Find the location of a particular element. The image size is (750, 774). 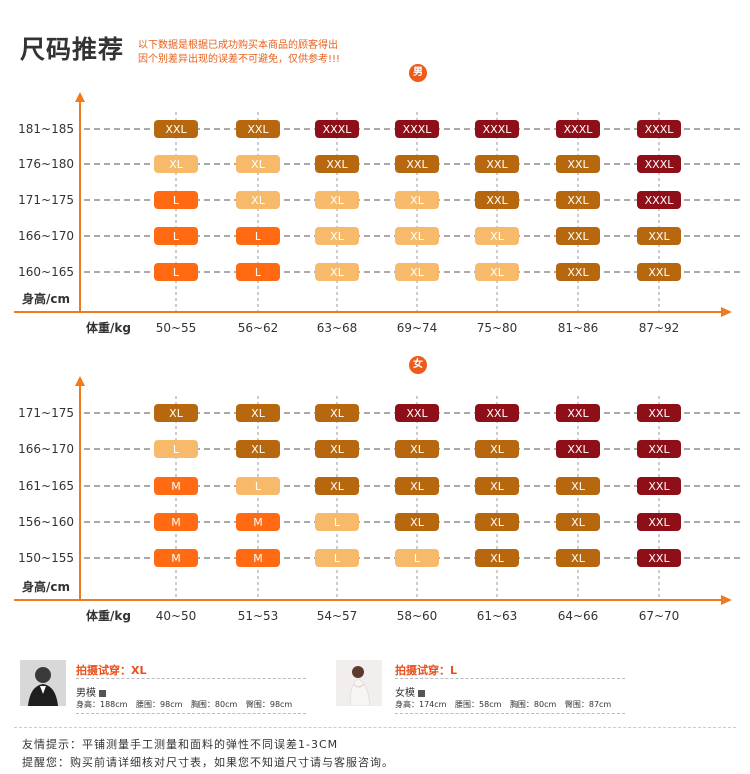

male-try-size: 拍摄试穿：XL is located at coordinates (111, 670).